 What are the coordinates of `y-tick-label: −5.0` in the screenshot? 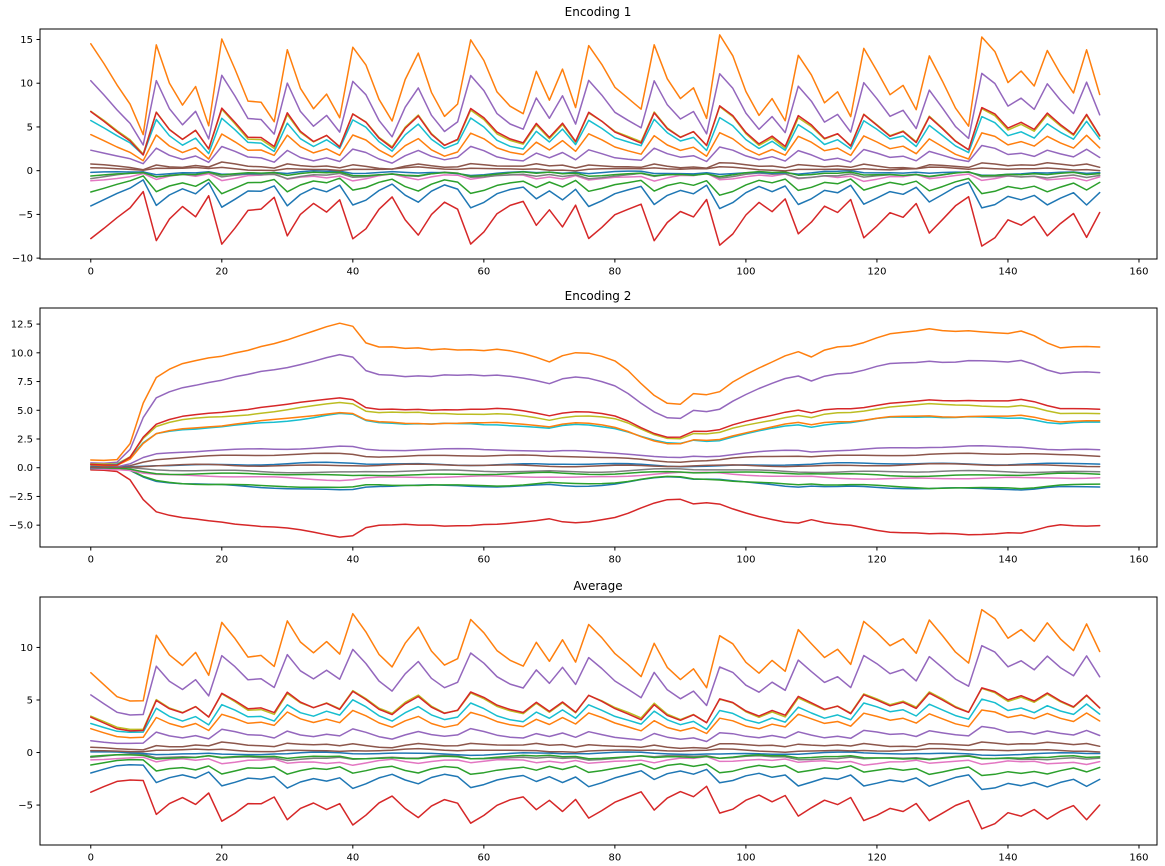 It's located at (21, 526).